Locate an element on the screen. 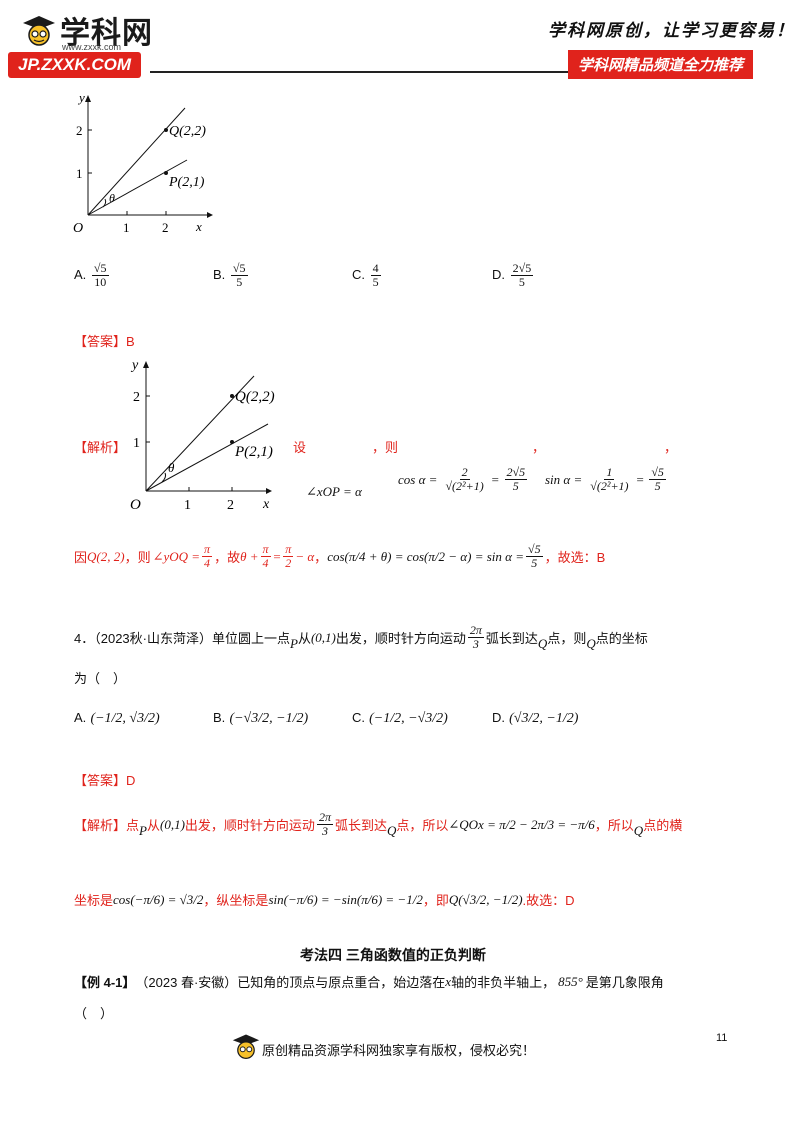 This screenshot has width=800, height=1132. logo-url: www.zxxk.com is located at coordinates (92, 47).